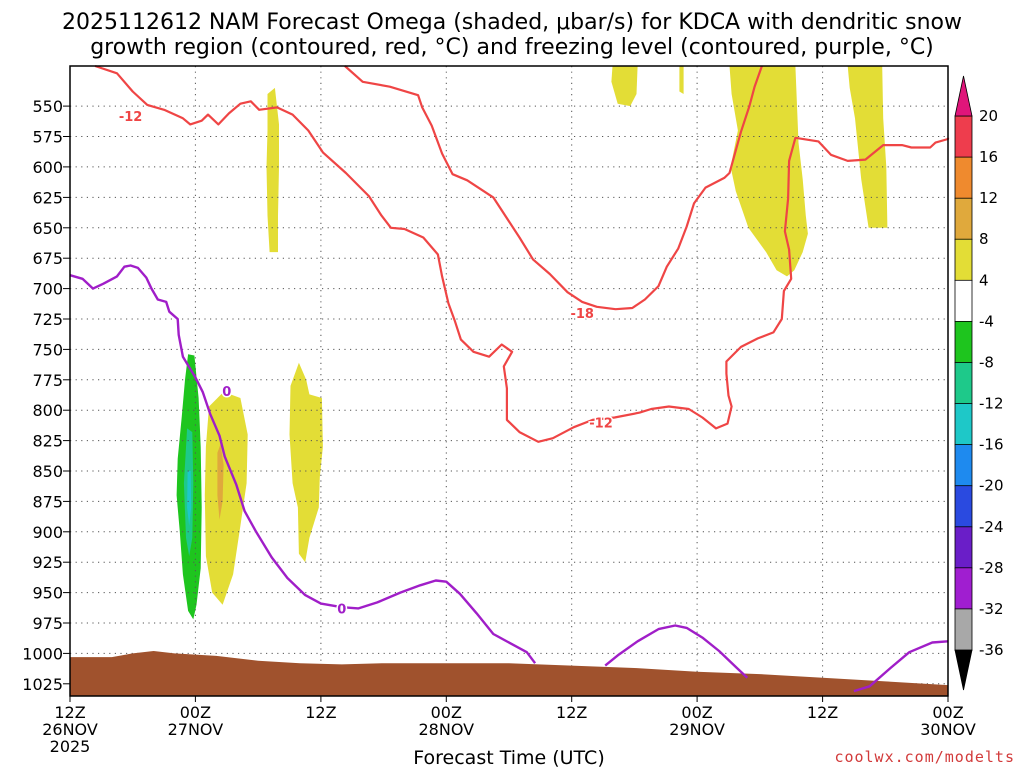  I want to click on y-tick-label-850: 850, so click(47, 471).